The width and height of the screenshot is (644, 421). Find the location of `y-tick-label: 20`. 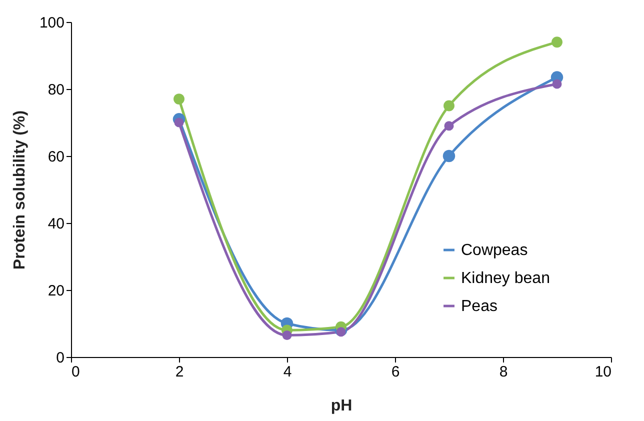

y-tick-label: 20 is located at coordinates (56, 291).